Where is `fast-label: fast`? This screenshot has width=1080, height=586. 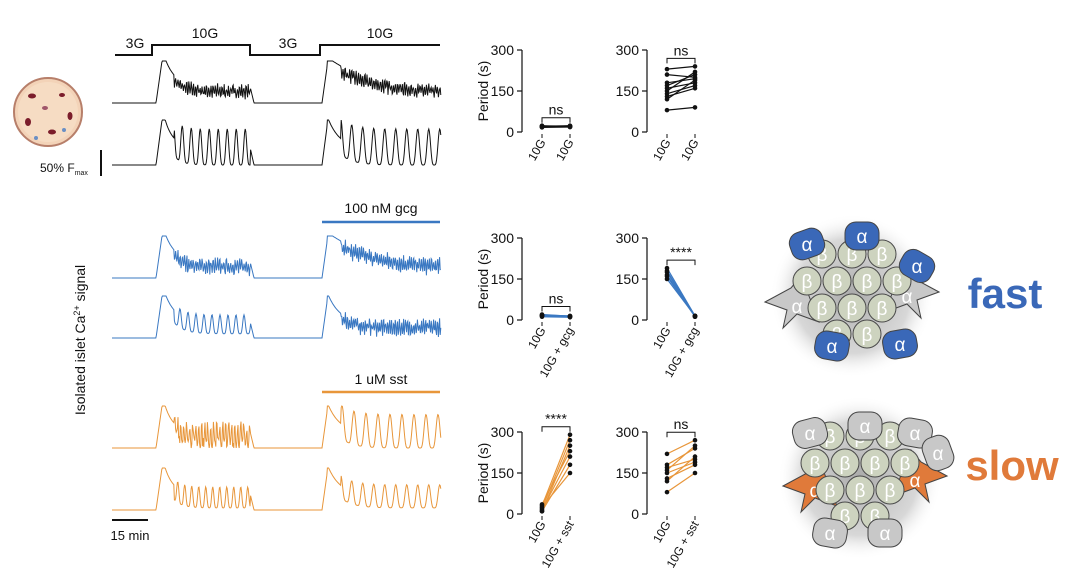 fast-label: fast is located at coordinates (1005, 293).